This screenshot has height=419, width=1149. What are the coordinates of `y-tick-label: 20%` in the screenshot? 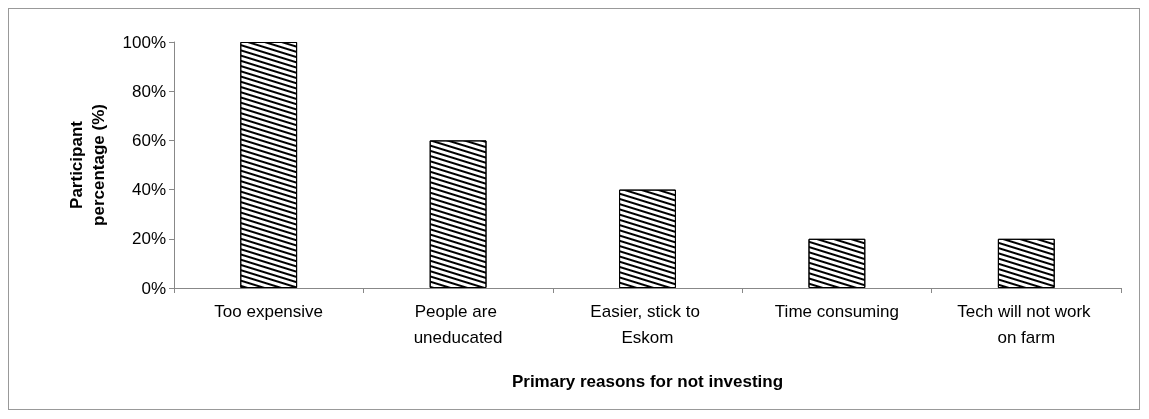 It's located at (148, 239).